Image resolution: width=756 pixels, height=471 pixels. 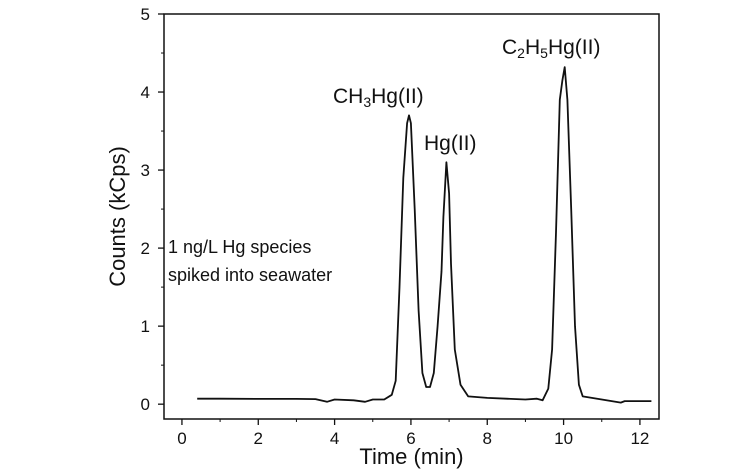 What do you see at coordinates (410, 438) in the screenshot?
I see `x-tick-label: 6` at bounding box center [410, 438].